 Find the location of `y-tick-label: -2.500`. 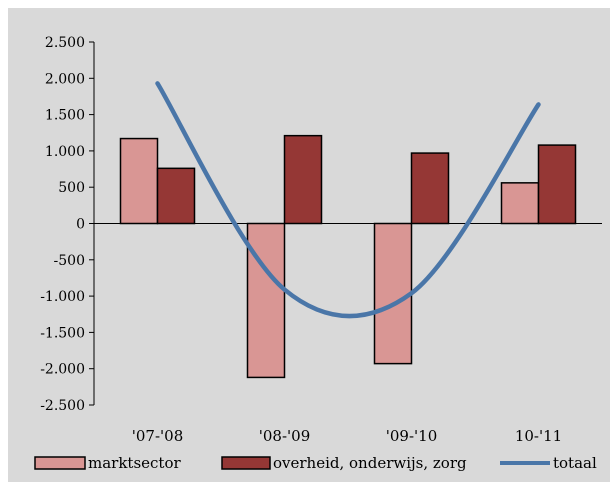

y-tick-label: -2.500 is located at coordinates (62, 406).